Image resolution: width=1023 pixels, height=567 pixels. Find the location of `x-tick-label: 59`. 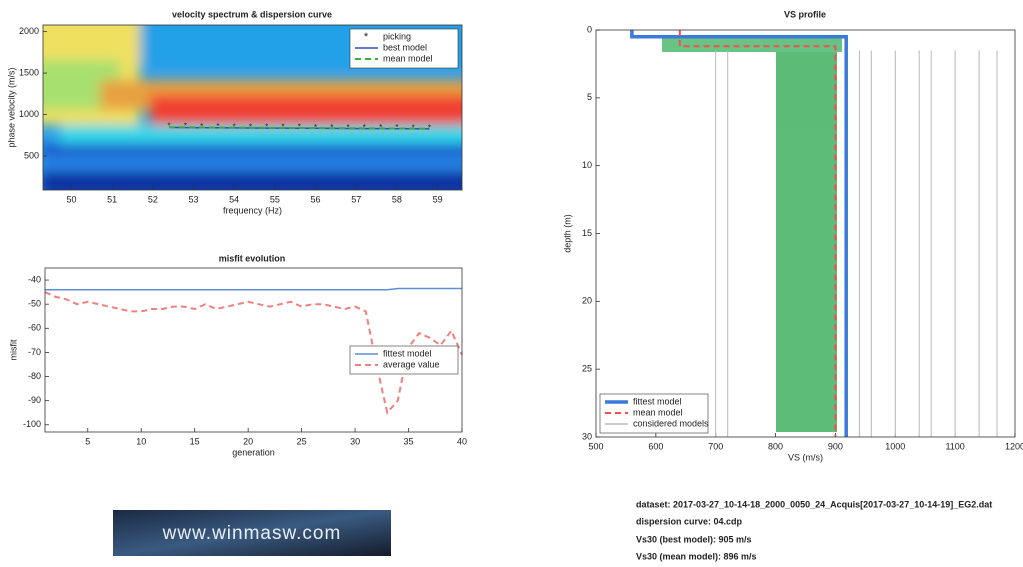

x-tick-label: 59 is located at coordinates (438, 199).